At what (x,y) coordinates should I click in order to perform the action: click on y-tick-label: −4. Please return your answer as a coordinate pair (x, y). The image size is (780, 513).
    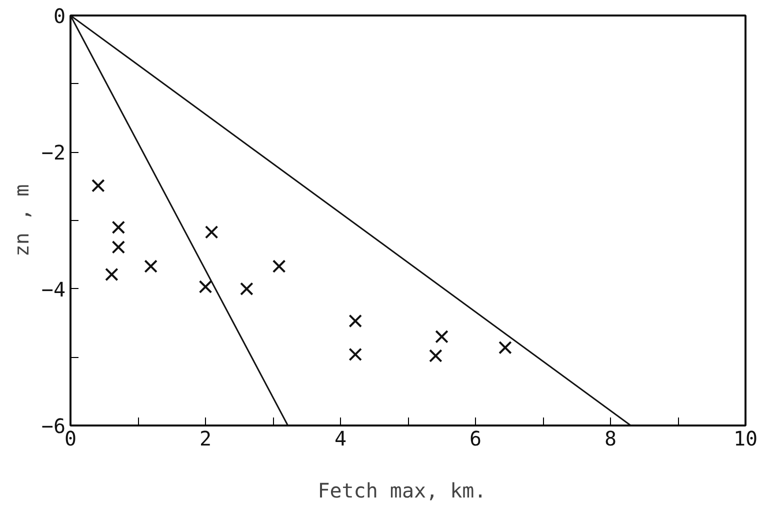
    Looking at the image, I should click on (53, 289).